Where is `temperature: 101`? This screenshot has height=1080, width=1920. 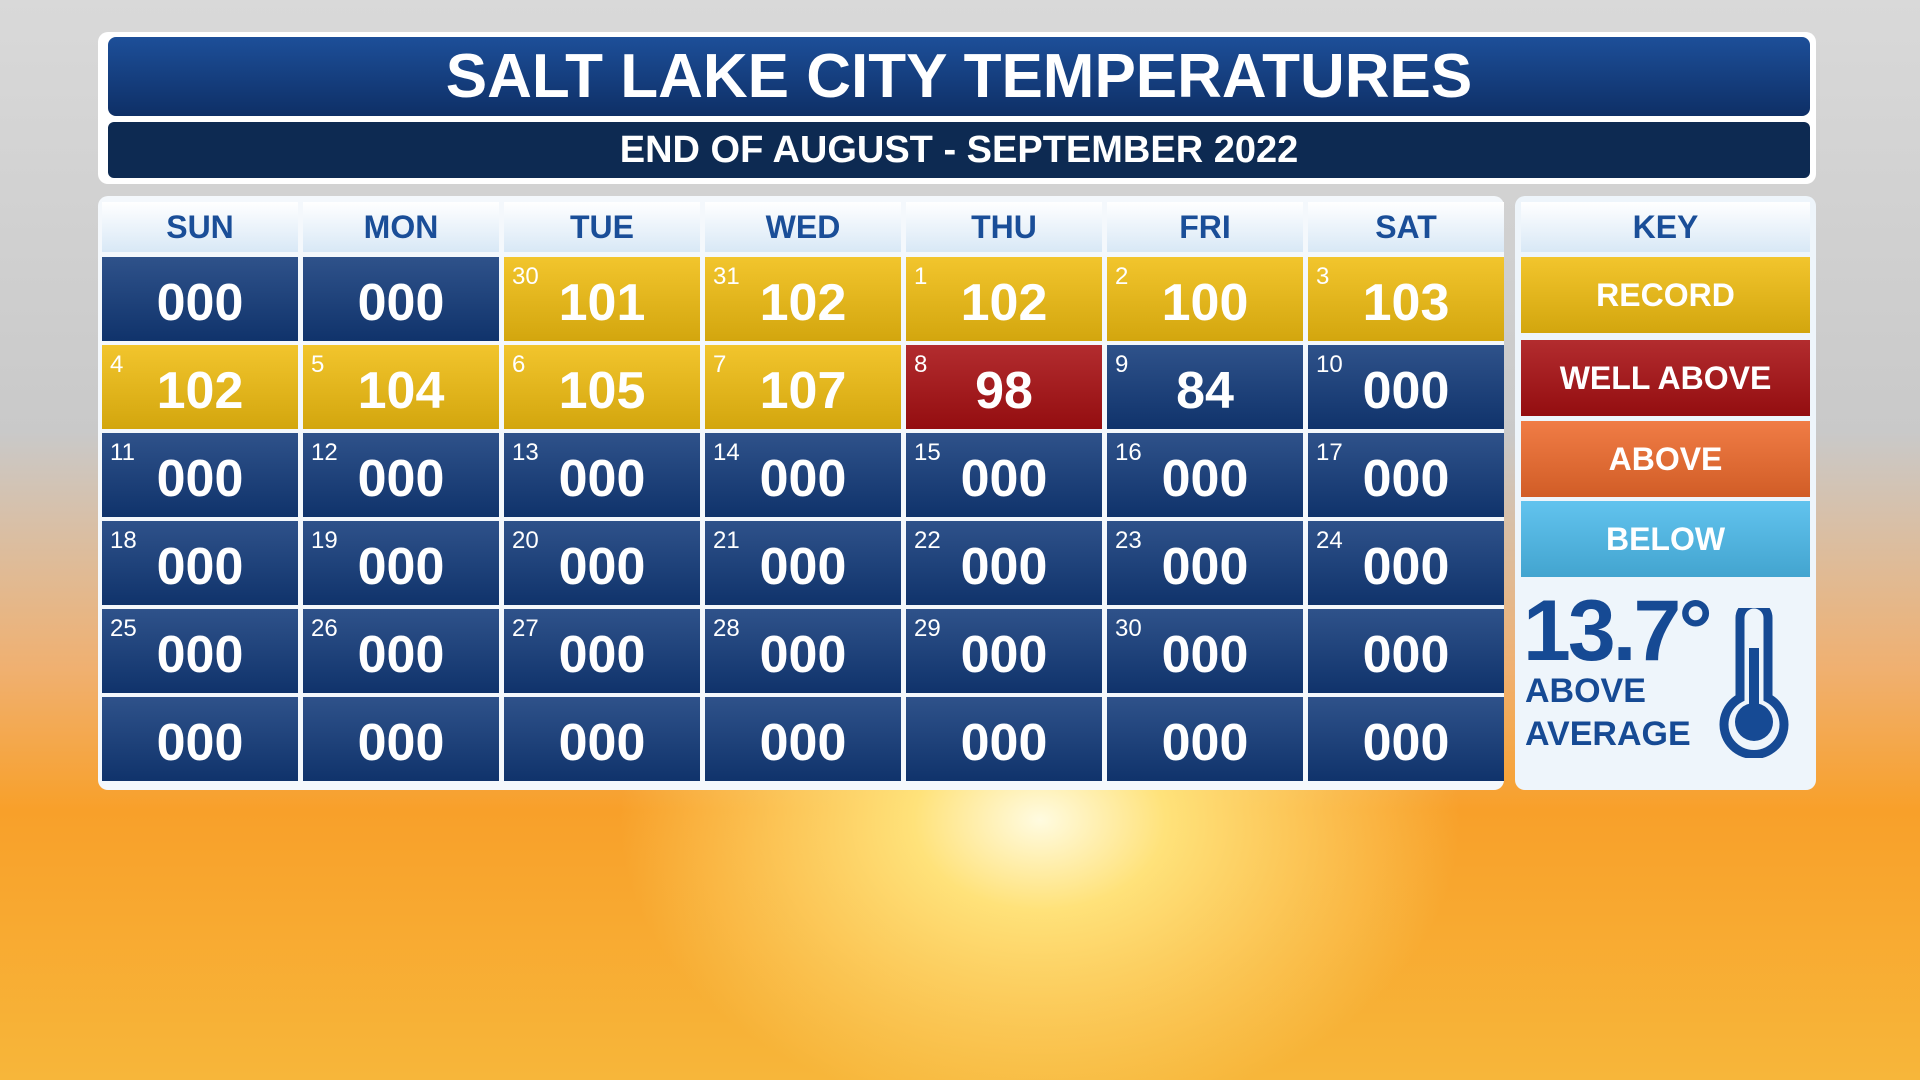
temperature: 101 is located at coordinates (602, 303).